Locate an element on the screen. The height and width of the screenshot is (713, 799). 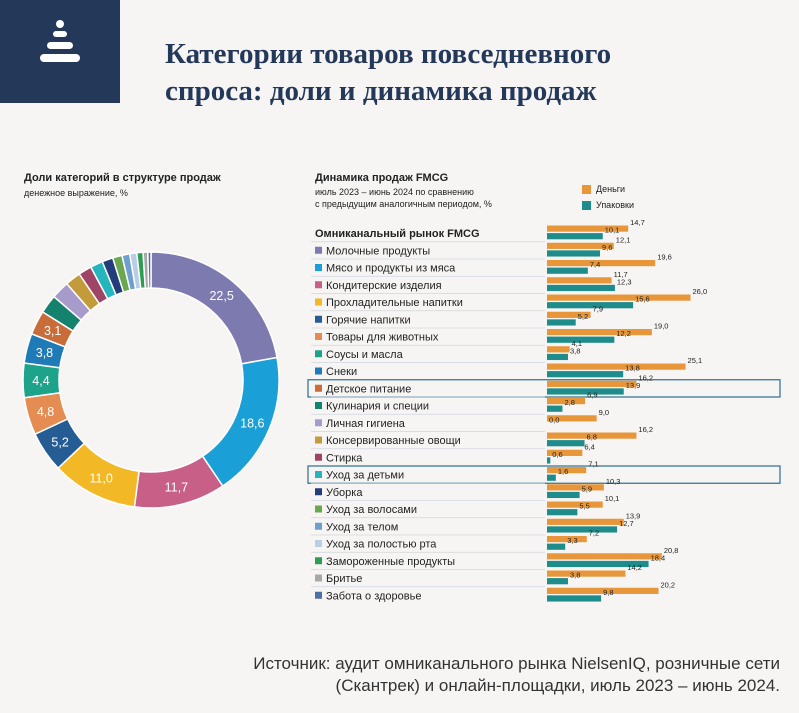
bar-value-label: 13,8 is located at coordinates (632, 368).